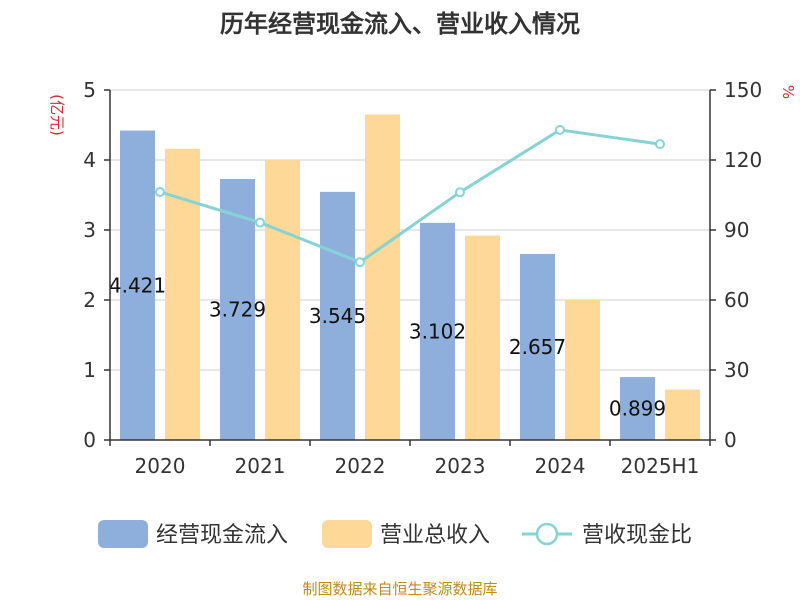 The height and width of the screenshot is (600, 800). Describe the element at coordinates (547, 534) in the screenshot. I see `legend-swatch-ratio-marker` at that location.